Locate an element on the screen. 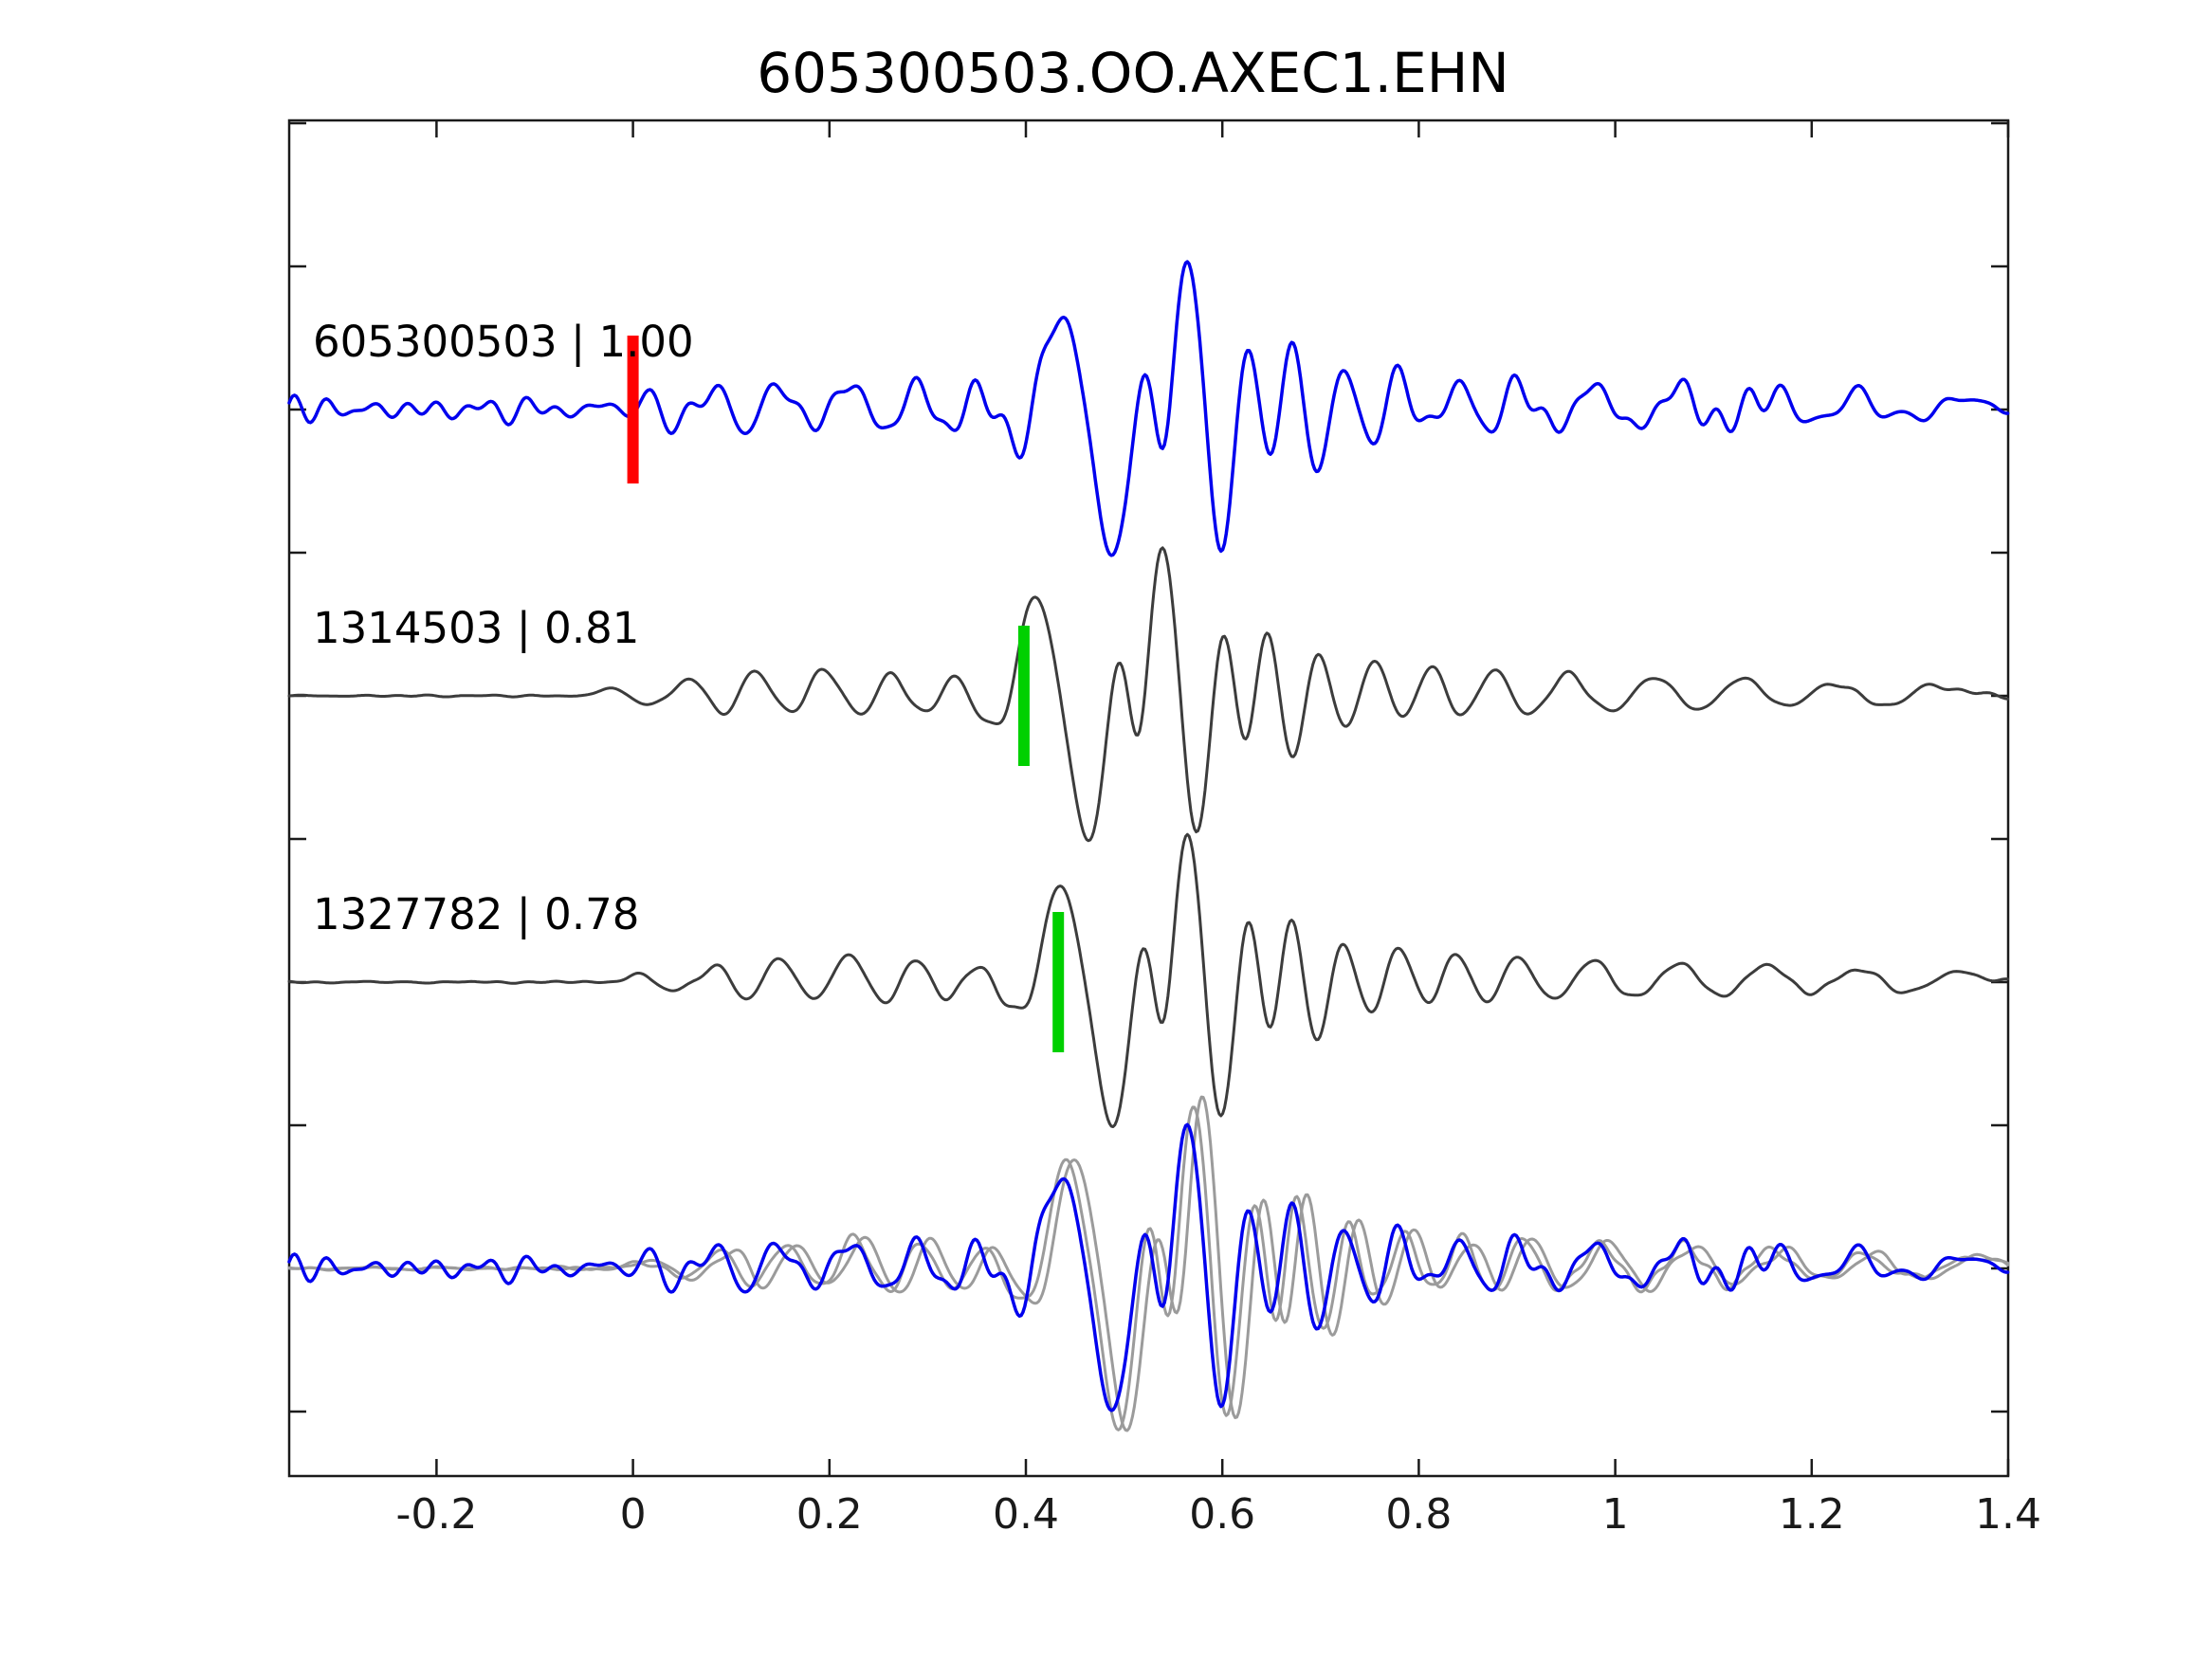  chart-title: 605300503.OO.AXEC1.EHN is located at coordinates (1132, 73).